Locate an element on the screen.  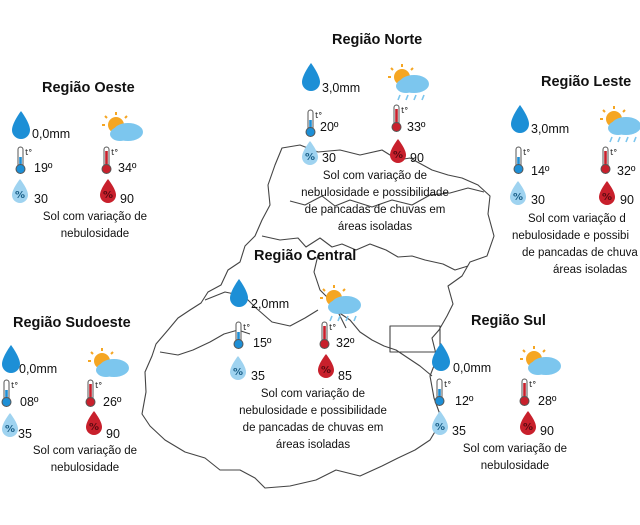
rain-amount-sudoeste: 0,0mm is located at coordinates (38, 369).